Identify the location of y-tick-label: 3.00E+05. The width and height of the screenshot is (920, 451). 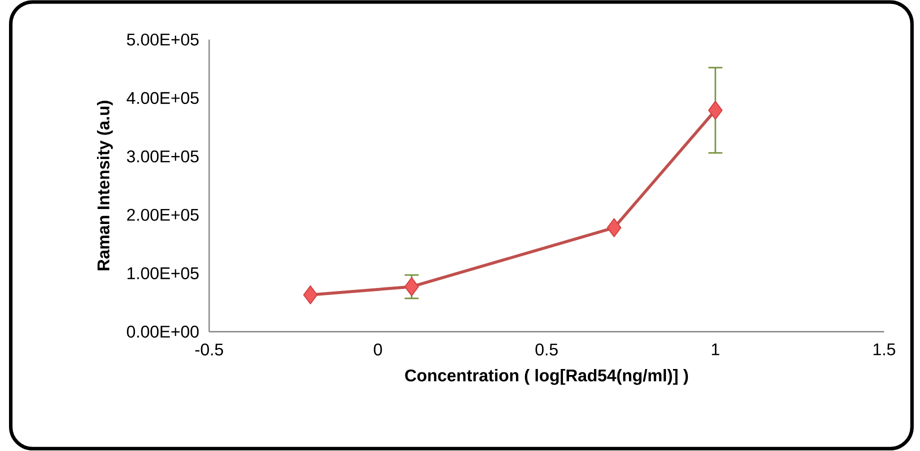
(162, 156).